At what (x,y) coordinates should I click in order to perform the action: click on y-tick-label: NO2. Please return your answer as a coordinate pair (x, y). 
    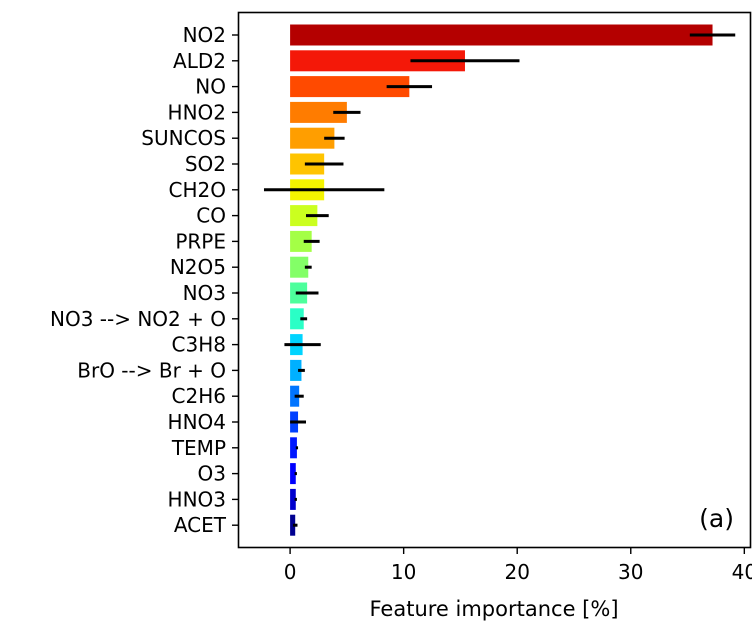
    Looking at the image, I should click on (204, 35).